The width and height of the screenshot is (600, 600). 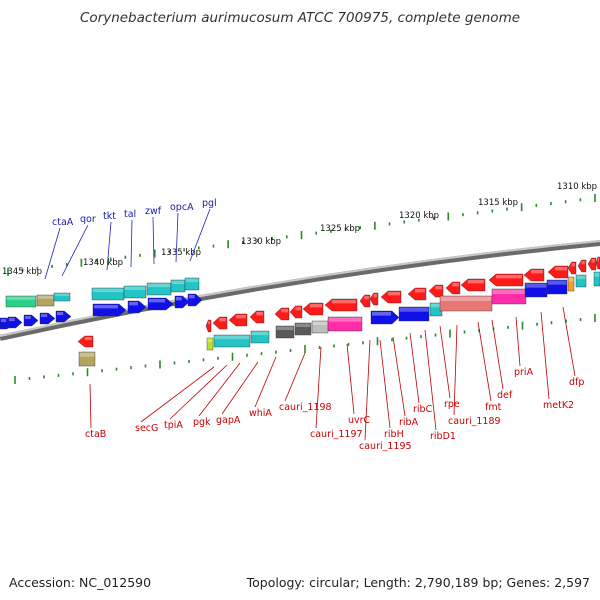 What do you see at coordinates (493, 407) in the screenshot?
I see `gene-label-bottom: fmt` at bounding box center [493, 407].